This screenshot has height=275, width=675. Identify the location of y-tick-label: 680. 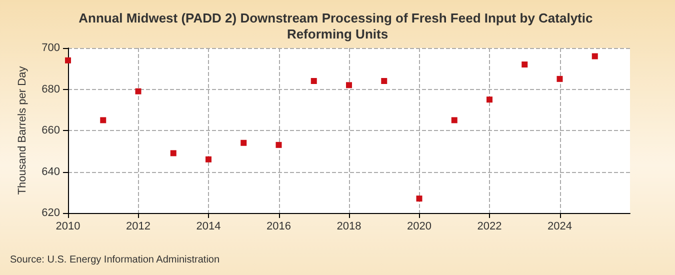
(51, 89).